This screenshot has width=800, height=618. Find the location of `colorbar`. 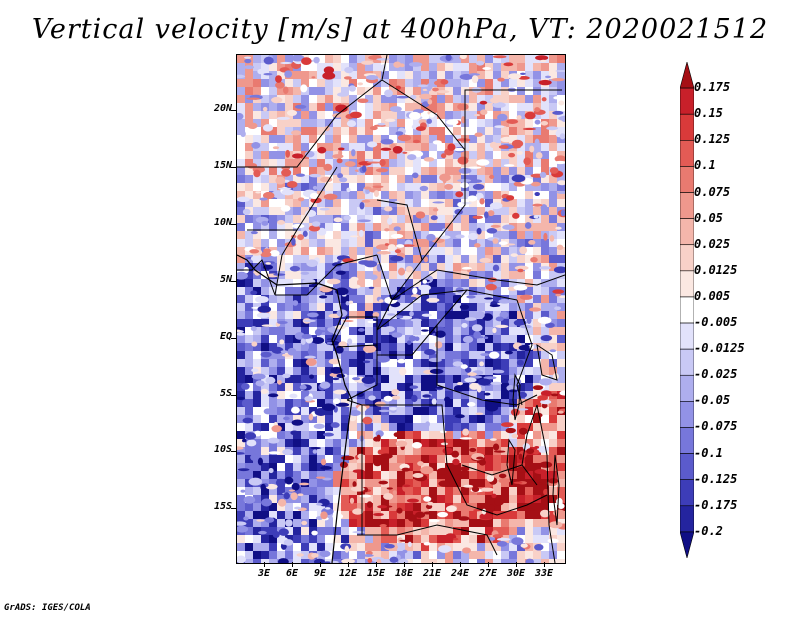

colorbar is located at coordinates (687, 311).